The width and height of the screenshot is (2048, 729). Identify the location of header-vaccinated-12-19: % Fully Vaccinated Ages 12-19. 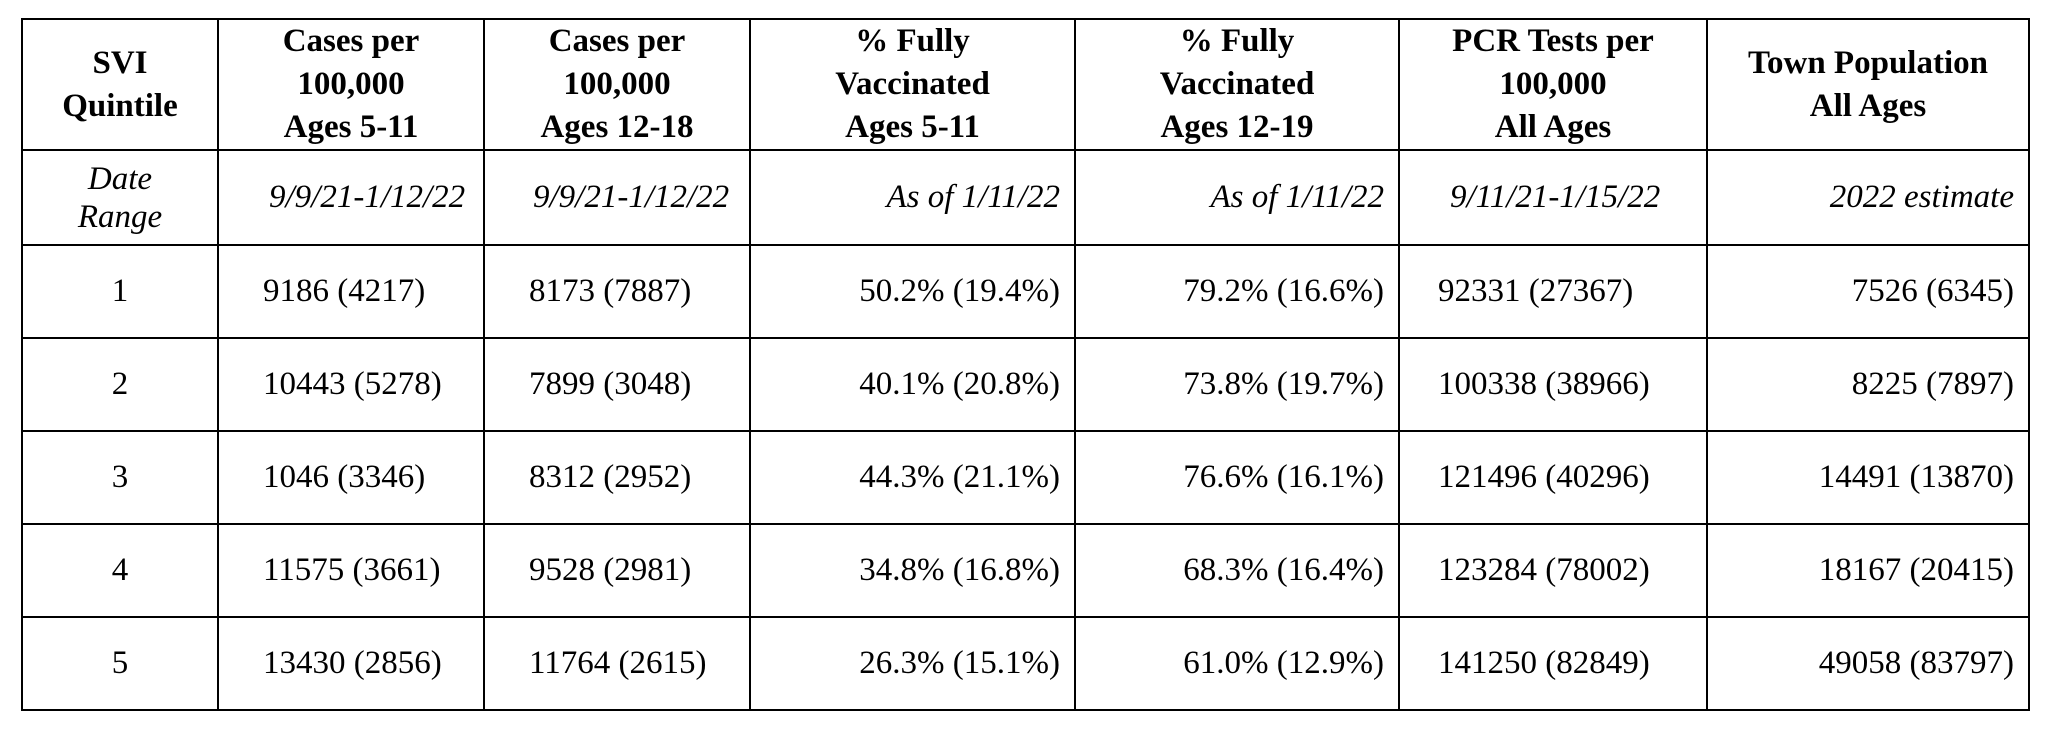
(1237, 84).